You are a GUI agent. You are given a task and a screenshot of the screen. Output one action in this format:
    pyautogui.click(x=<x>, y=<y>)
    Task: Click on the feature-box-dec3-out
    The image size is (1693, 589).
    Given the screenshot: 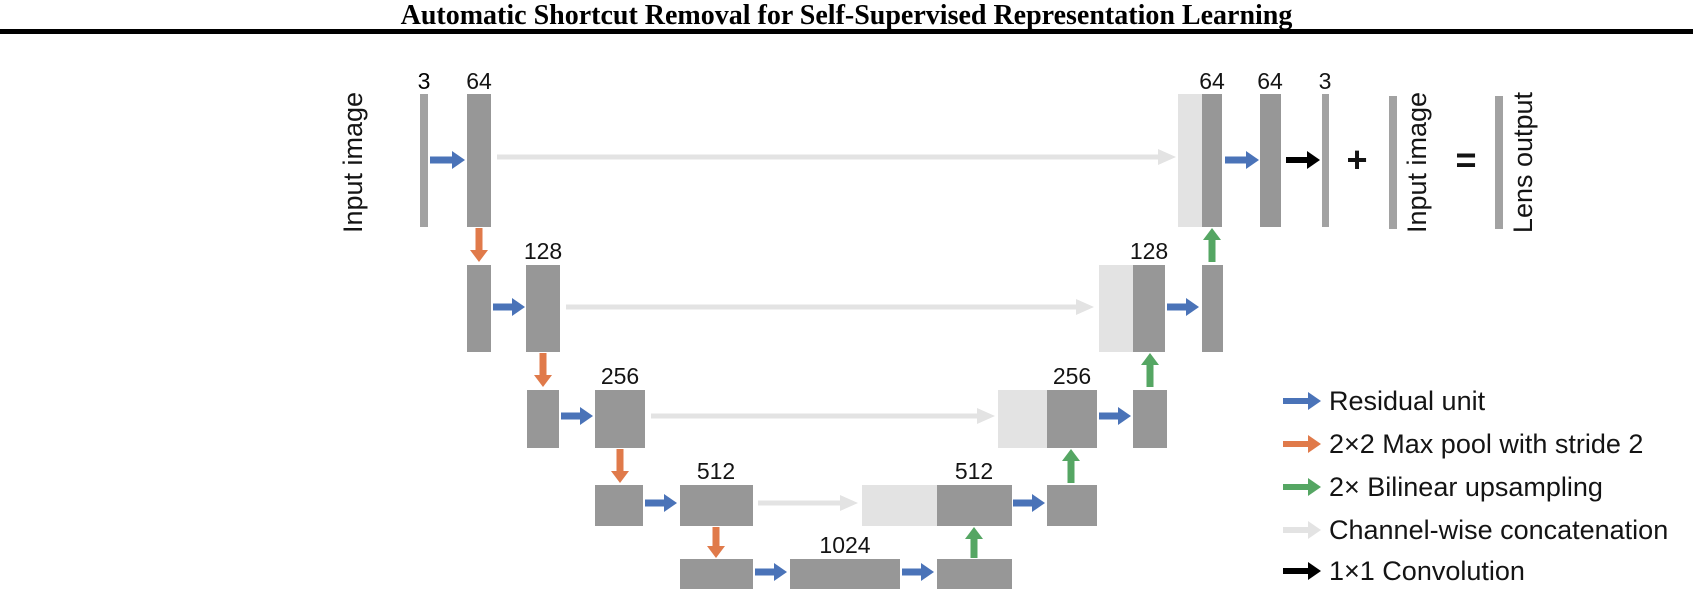 What is the action you would take?
    pyautogui.click(x=1150, y=419)
    